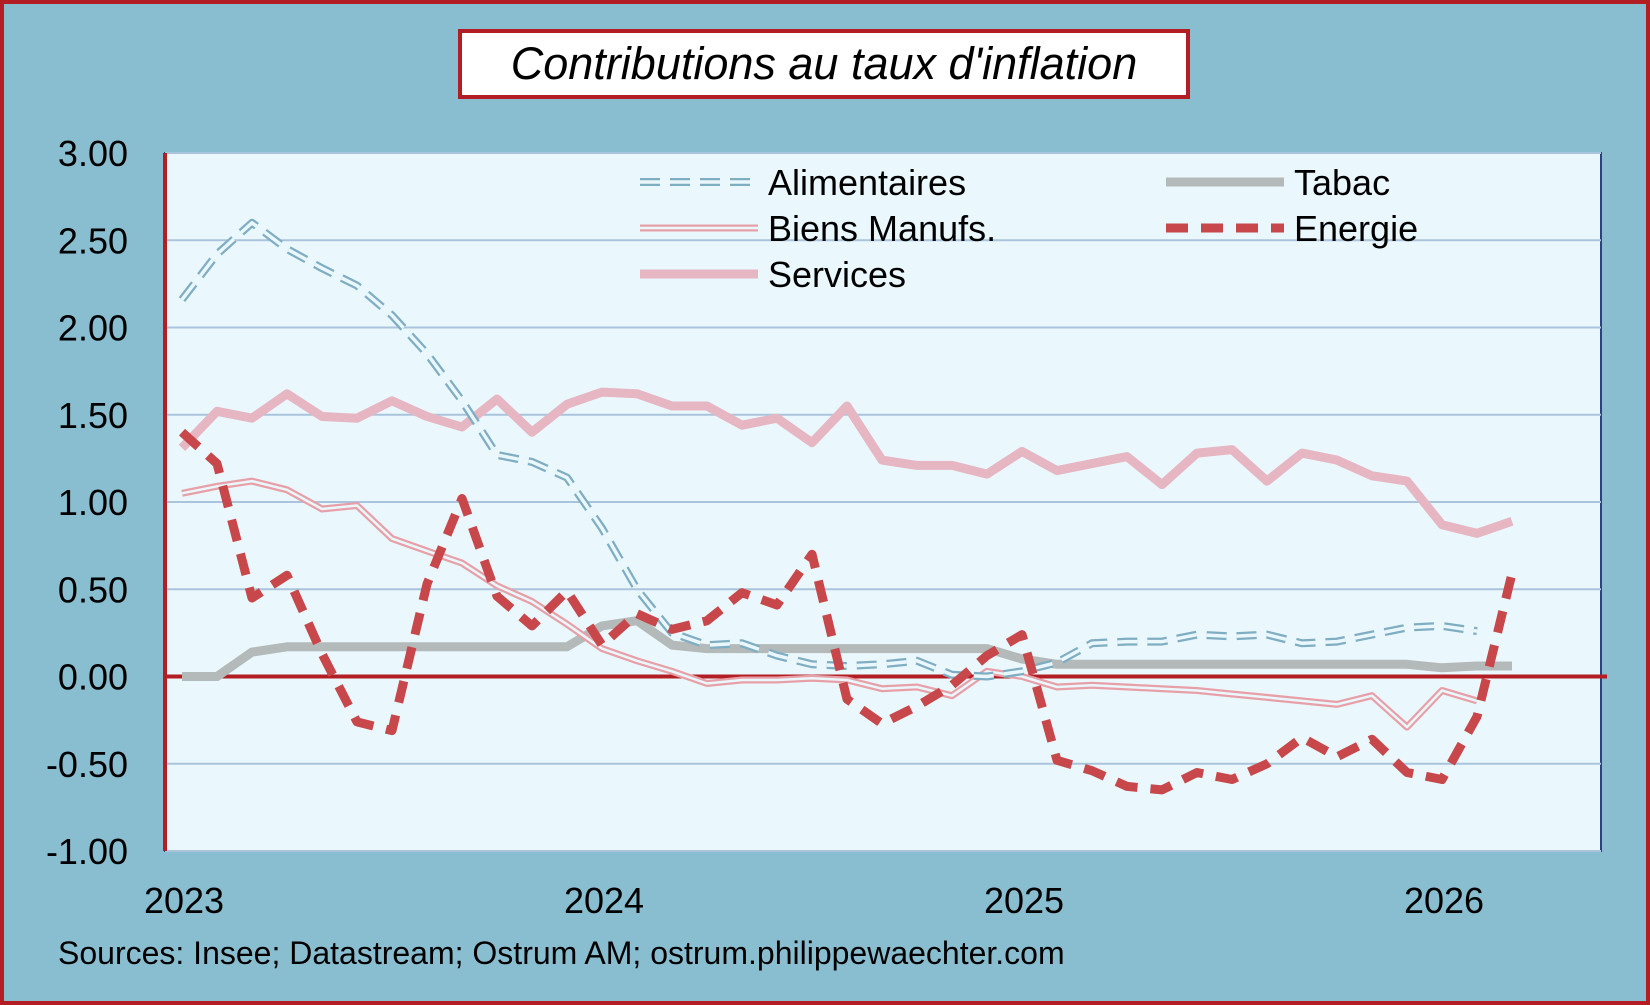 The height and width of the screenshot is (1005, 1650). What do you see at coordinates (184, 900) in the screenshot?
I see `x-tick-label: 2023` at bounding box center [184, 900].